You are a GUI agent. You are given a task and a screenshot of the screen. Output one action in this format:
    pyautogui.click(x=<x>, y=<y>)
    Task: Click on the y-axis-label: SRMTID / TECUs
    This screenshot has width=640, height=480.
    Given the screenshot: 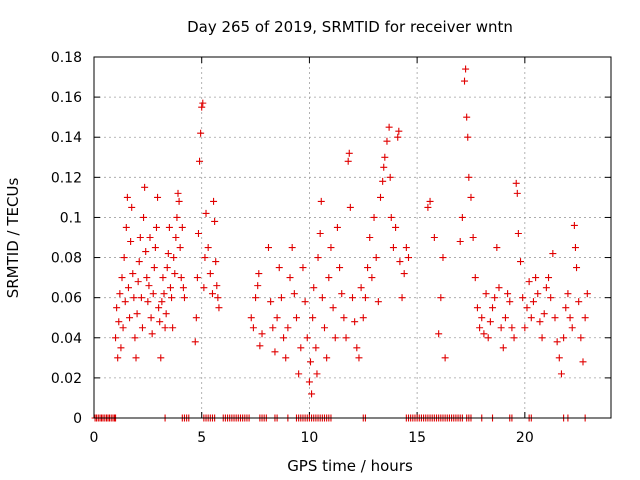 What is the action you would take?
    pyautogui.click(x=13, y=238)
    